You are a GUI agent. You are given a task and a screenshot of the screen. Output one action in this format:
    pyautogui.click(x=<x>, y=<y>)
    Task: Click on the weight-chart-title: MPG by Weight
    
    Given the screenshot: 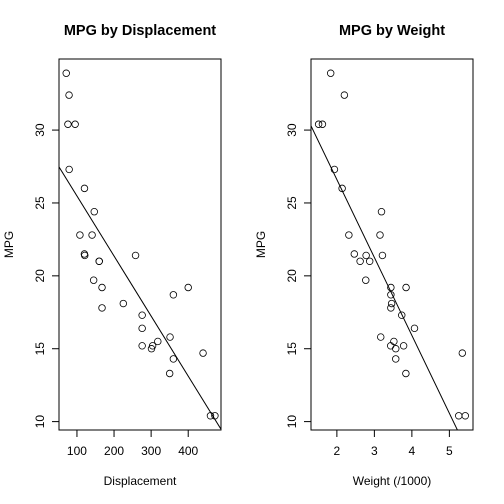 What is the action you would take?
    pyautogui.click(x=392, y=31)
    